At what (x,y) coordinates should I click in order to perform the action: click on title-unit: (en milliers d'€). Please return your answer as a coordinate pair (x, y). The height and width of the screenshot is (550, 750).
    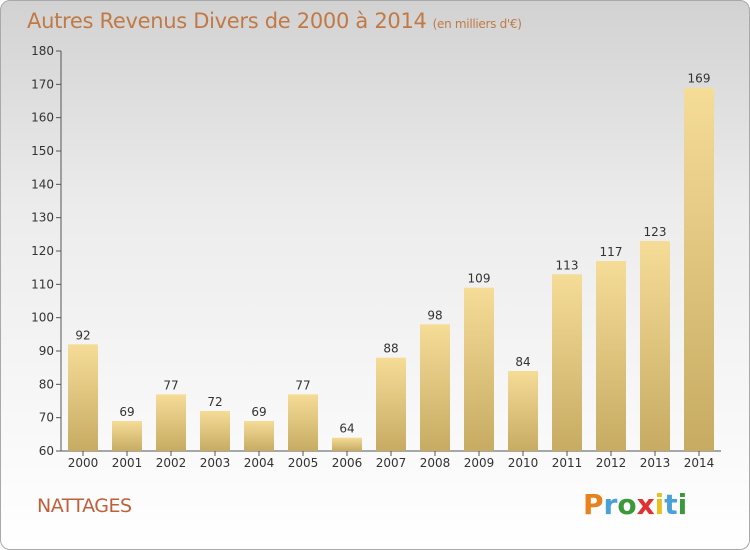
    Looking at the image, I should click on (477, 24).